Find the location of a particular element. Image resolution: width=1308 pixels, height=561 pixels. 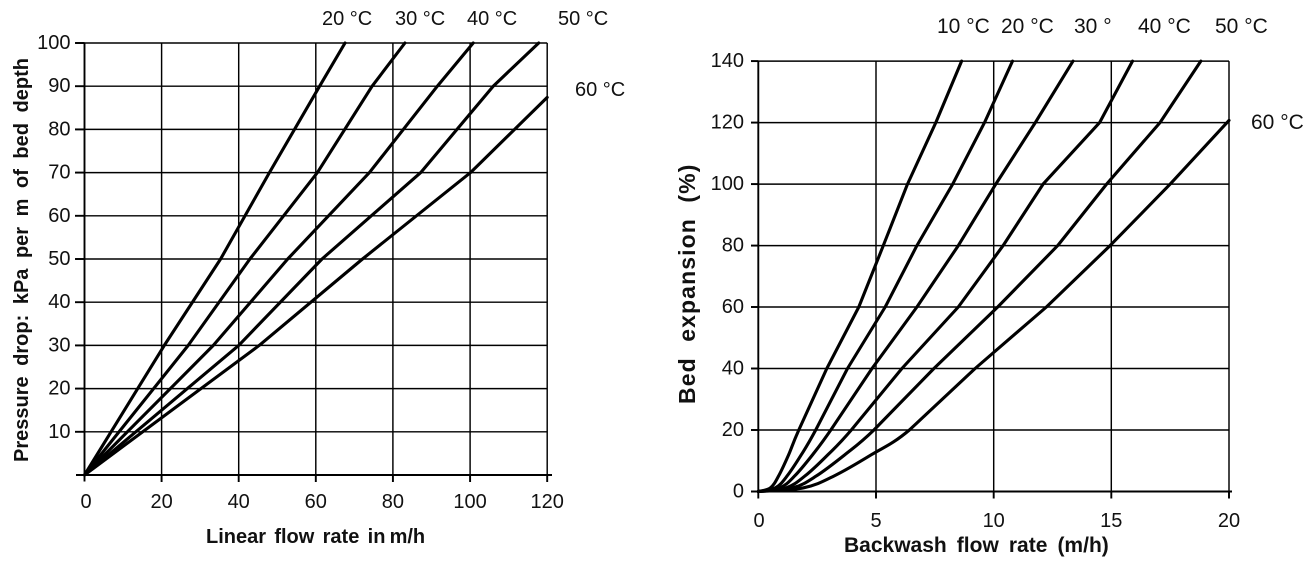

svg-text: 15 is located at coordinates (1111, 521).